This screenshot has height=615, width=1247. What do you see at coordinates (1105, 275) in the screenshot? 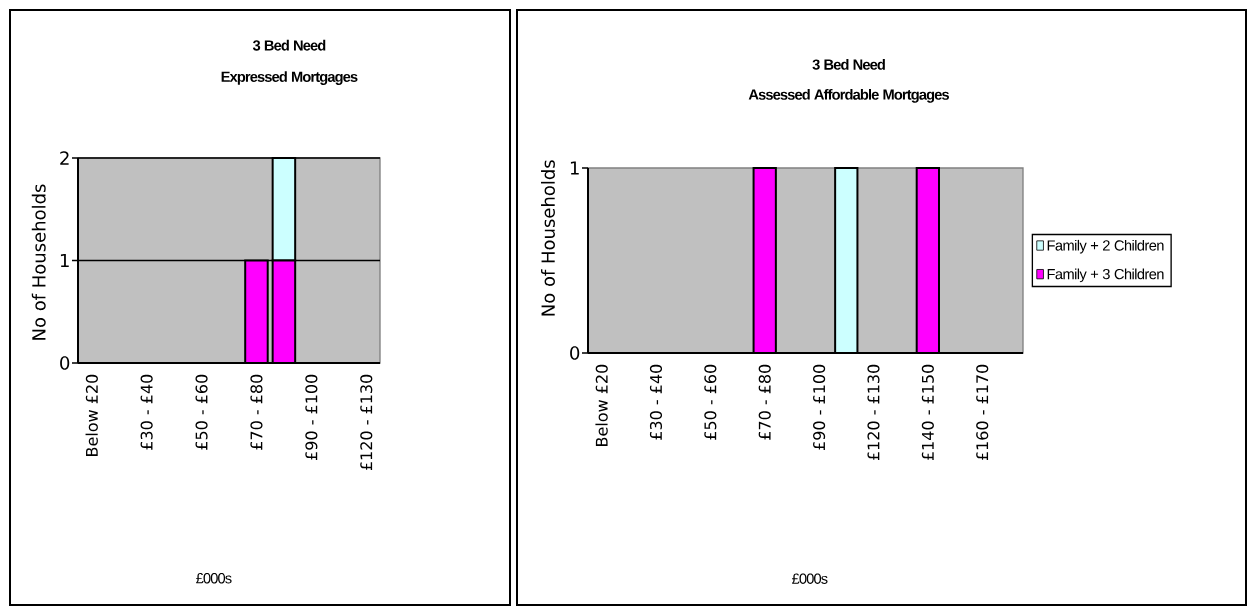
I see `legend-label: Family + 3 Children` at bounding box center [1105, 275].